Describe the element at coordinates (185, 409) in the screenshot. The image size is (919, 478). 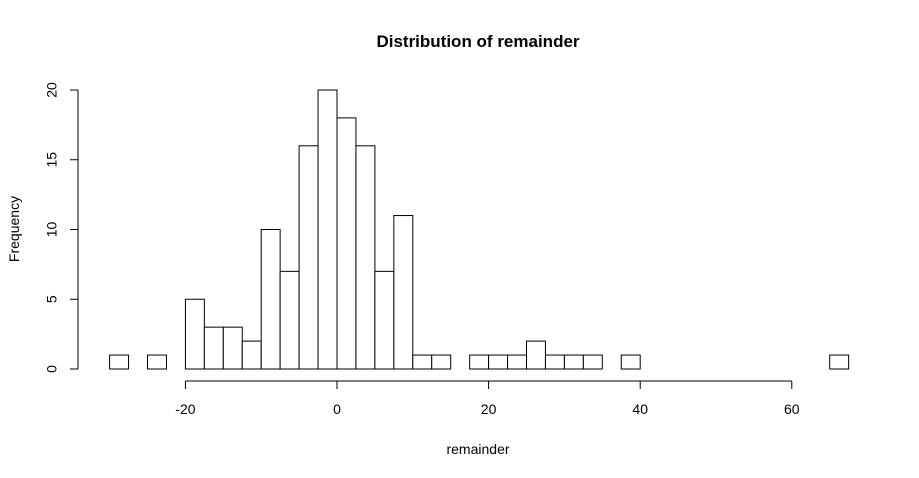
I see `x-tick-label: -20` at that location.